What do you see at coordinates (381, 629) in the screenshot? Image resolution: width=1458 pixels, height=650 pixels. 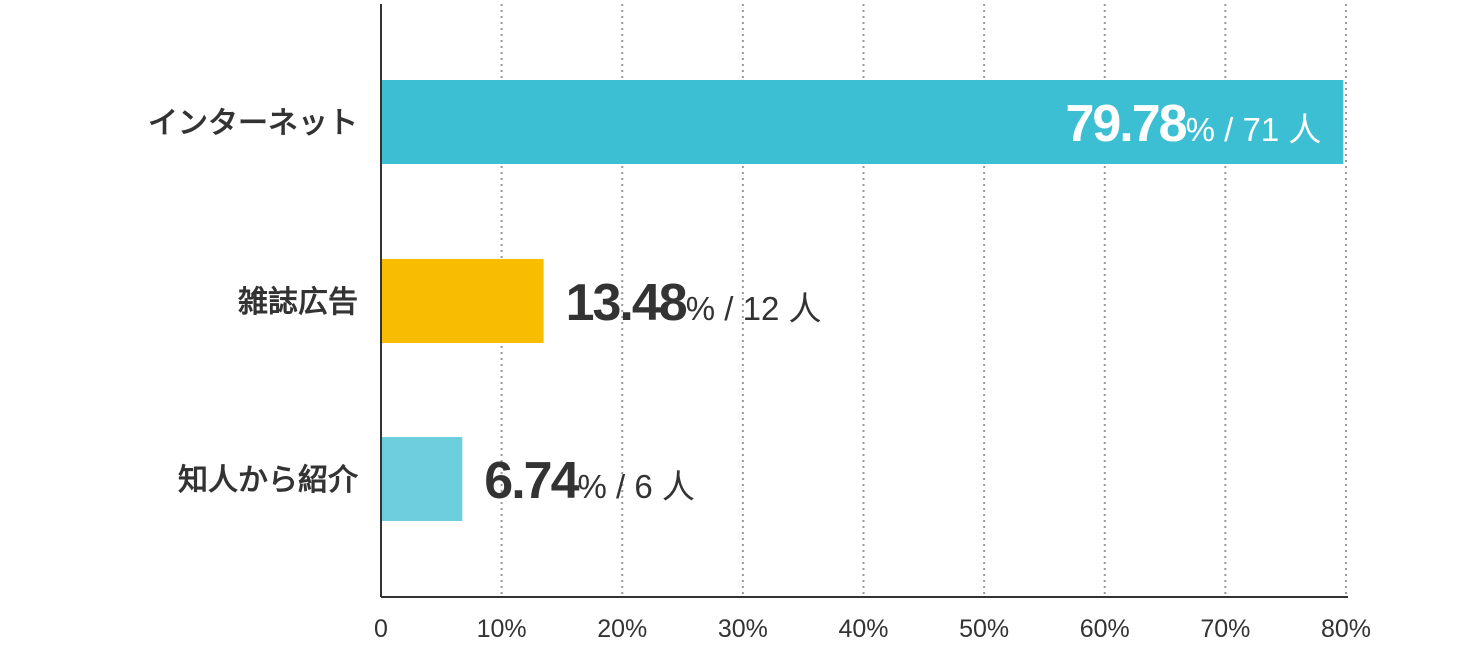 I see `x-tick-label-0: 0` at bounding box center [381, 629].